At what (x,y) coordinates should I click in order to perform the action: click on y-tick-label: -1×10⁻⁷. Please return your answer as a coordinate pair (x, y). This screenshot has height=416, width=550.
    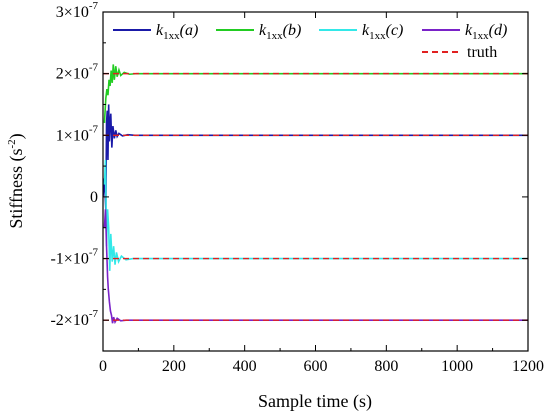
    Looking at the image, I should click on (74, 257).